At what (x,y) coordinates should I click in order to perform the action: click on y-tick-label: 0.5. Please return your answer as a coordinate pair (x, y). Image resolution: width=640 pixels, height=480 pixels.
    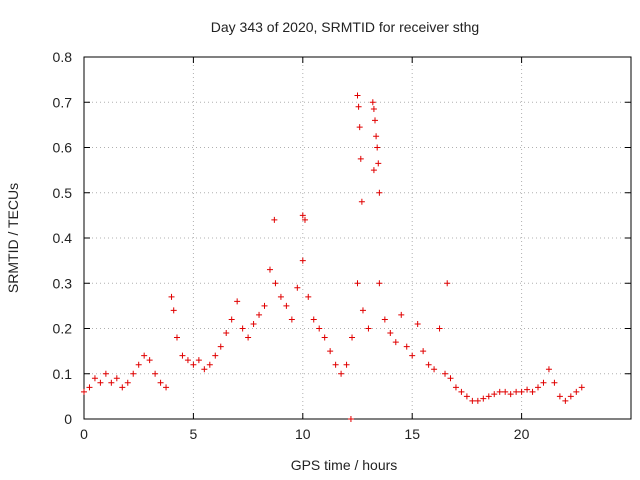
    Looking at the image, I should click on (63, 193).